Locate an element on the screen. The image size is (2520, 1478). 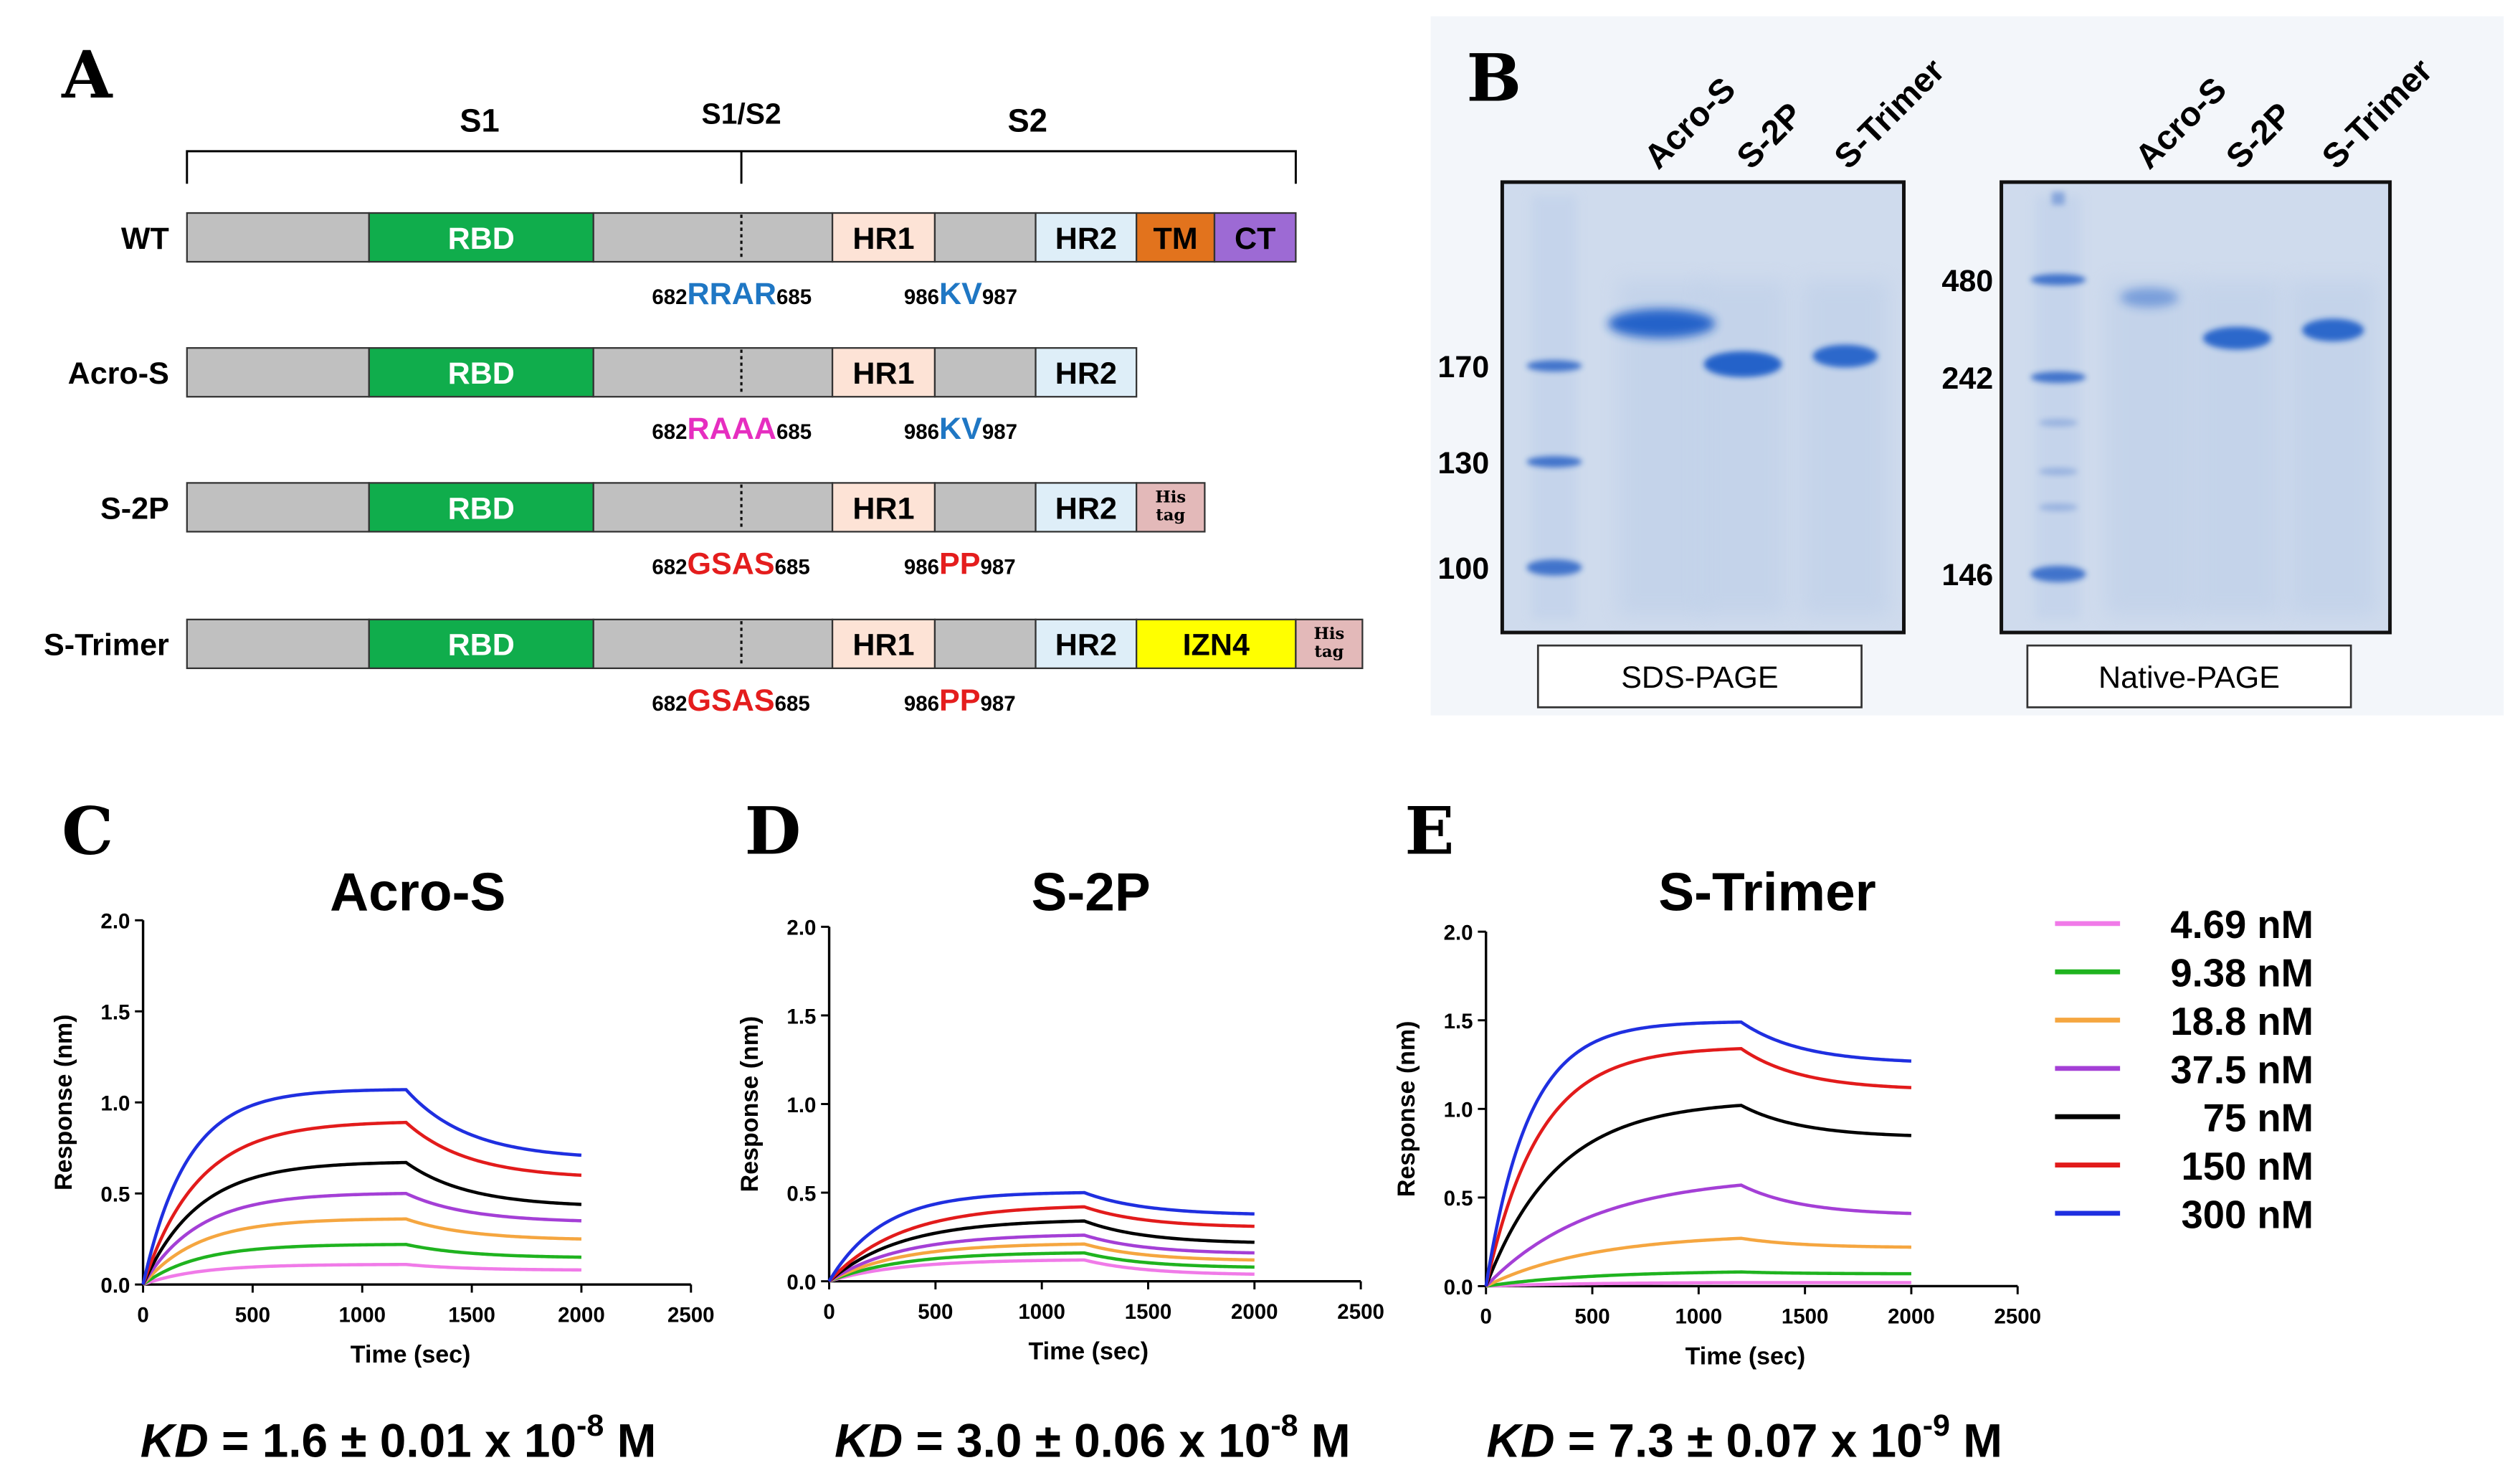
panel-e-label: E is located at coordinates (1429, 831).